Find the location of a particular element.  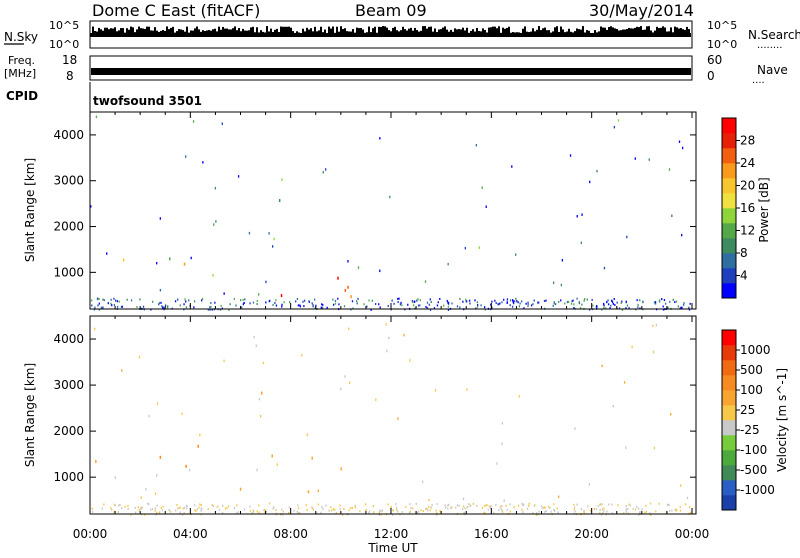

colorbar-tick-label: -1000 is located at coordinates (757, 490).